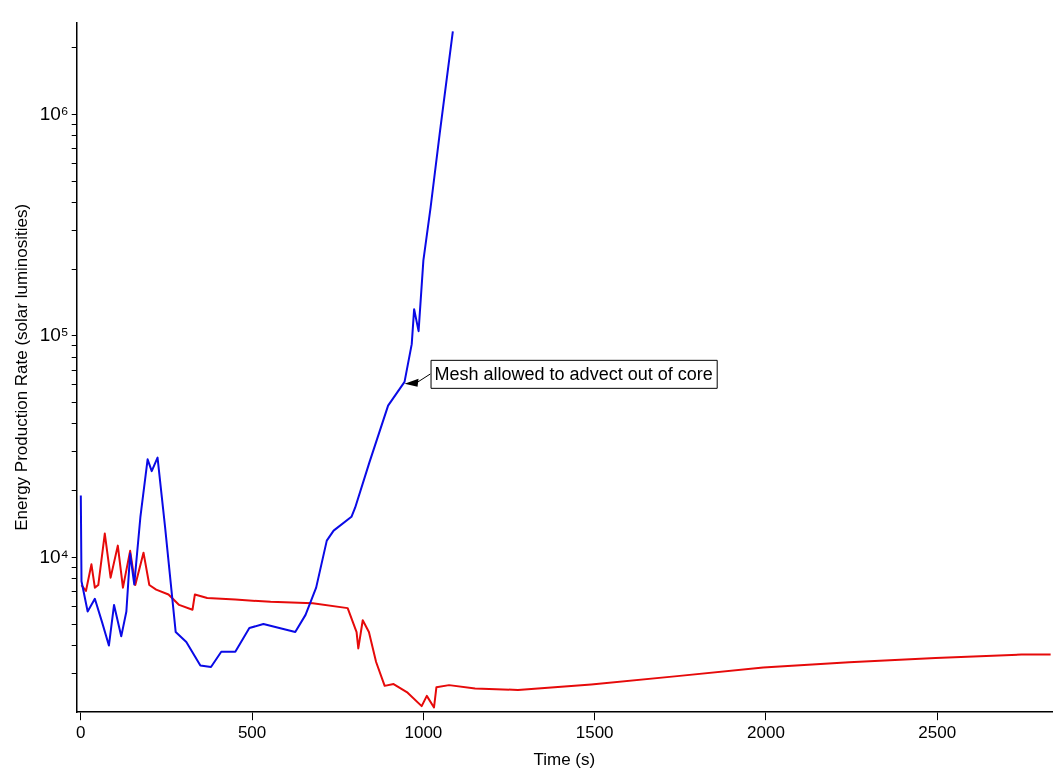 Image resolution: width=1062 pixels, height=783 pixels. Describe the element at coordinates (54, 556) in the screenshot. I see `y-tick-label: 10⁴` at that location.